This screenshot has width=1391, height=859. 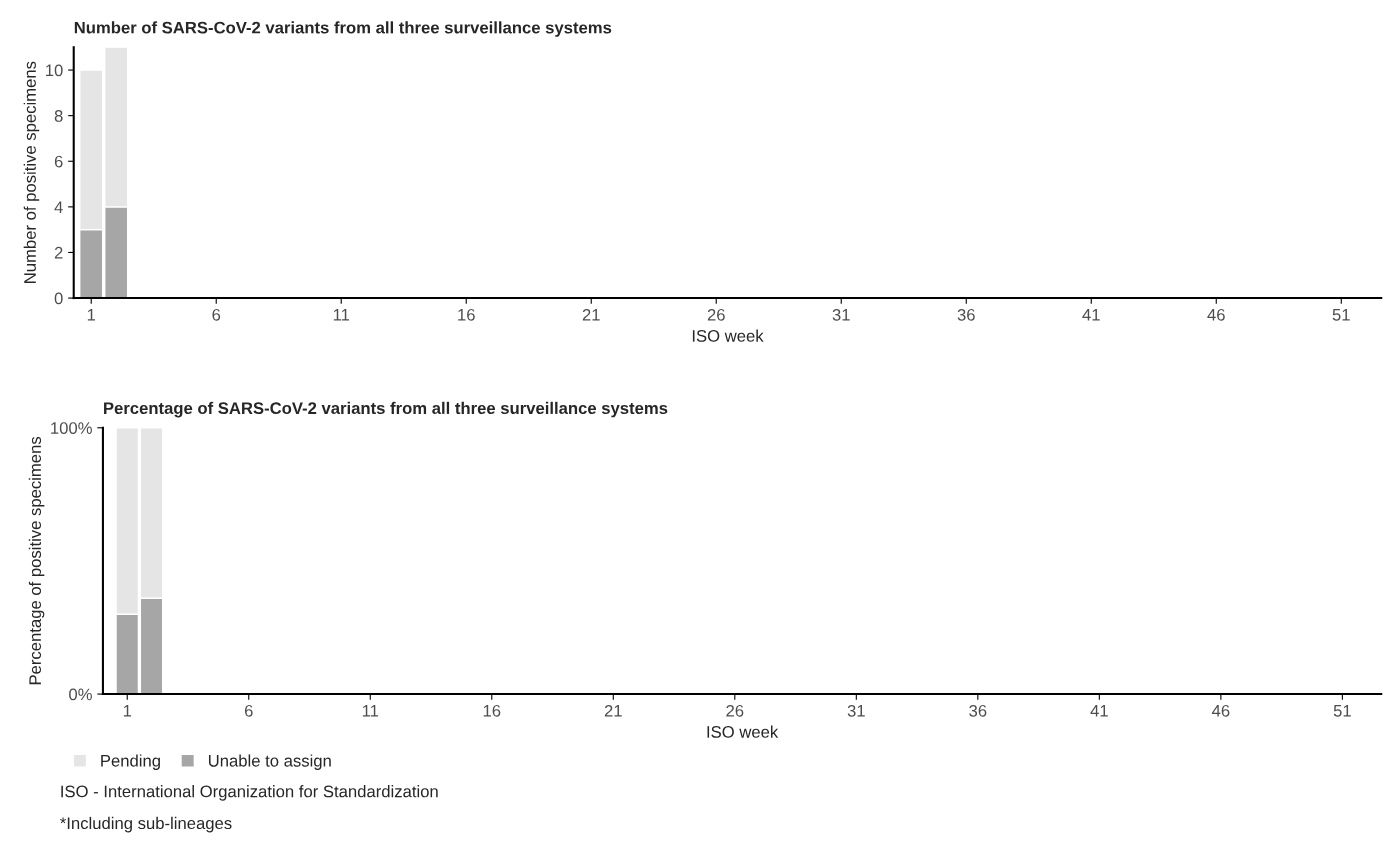 What do you see at coordinates (343, 29) in the screenshot?
I see `chart-title: Number of SARS-CoV-2 variants from all three surveillance systems` at bounding box center [343, 29].